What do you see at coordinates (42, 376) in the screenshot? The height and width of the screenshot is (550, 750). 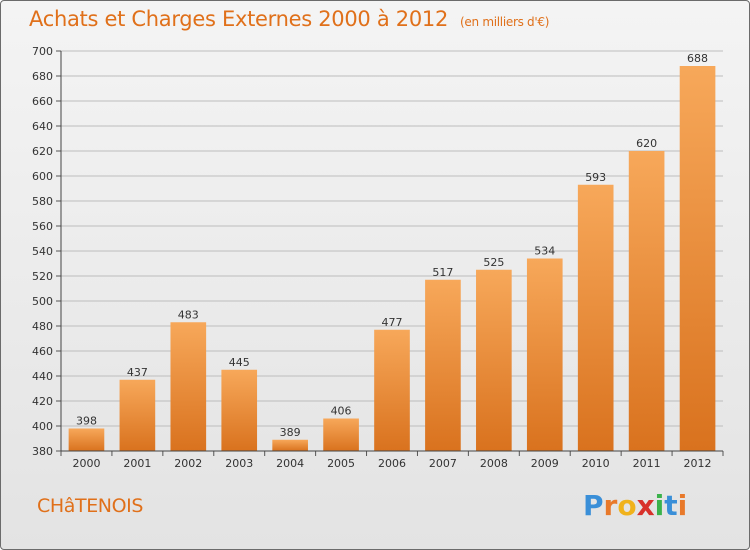 I see `y-tick-label: 440` at bounding box center [42, 376].